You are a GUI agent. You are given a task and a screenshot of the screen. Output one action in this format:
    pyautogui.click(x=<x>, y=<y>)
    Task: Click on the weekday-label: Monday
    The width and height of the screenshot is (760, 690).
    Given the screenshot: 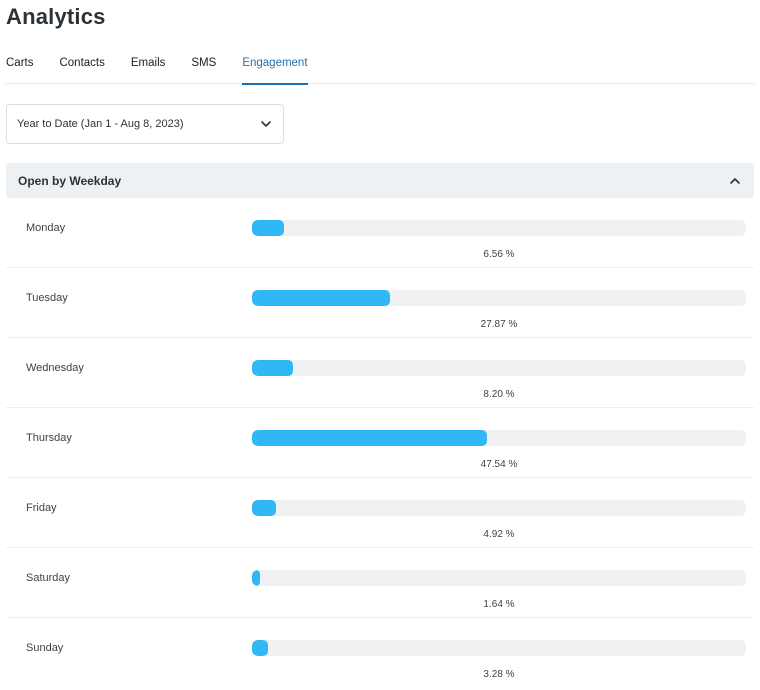 What is the action you would take?
    pyautogui.click(x=46, y=228)
    